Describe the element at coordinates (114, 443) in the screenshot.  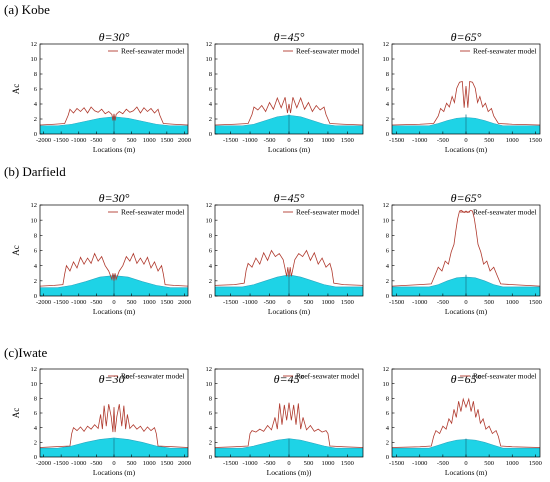
I see `reef-outline` at that location.